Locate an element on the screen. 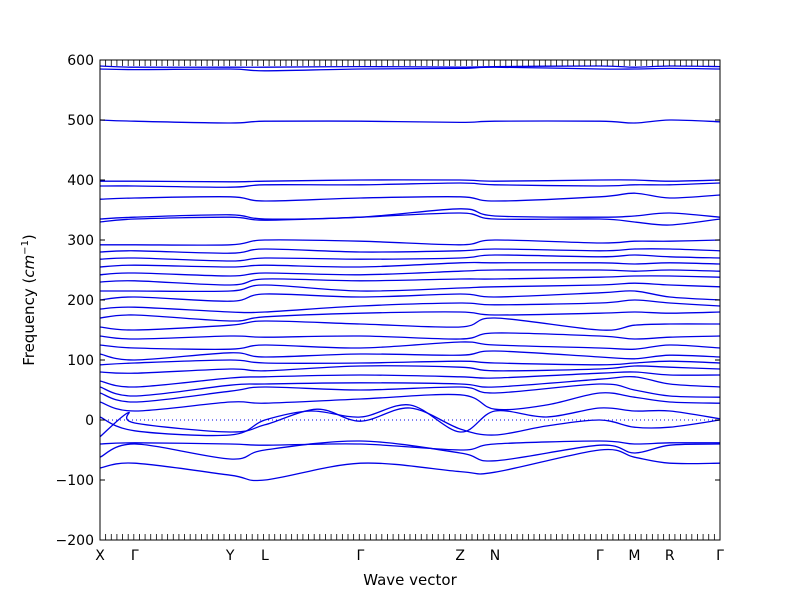  y-tick-label: 400 is located at coordinates (80, 181).